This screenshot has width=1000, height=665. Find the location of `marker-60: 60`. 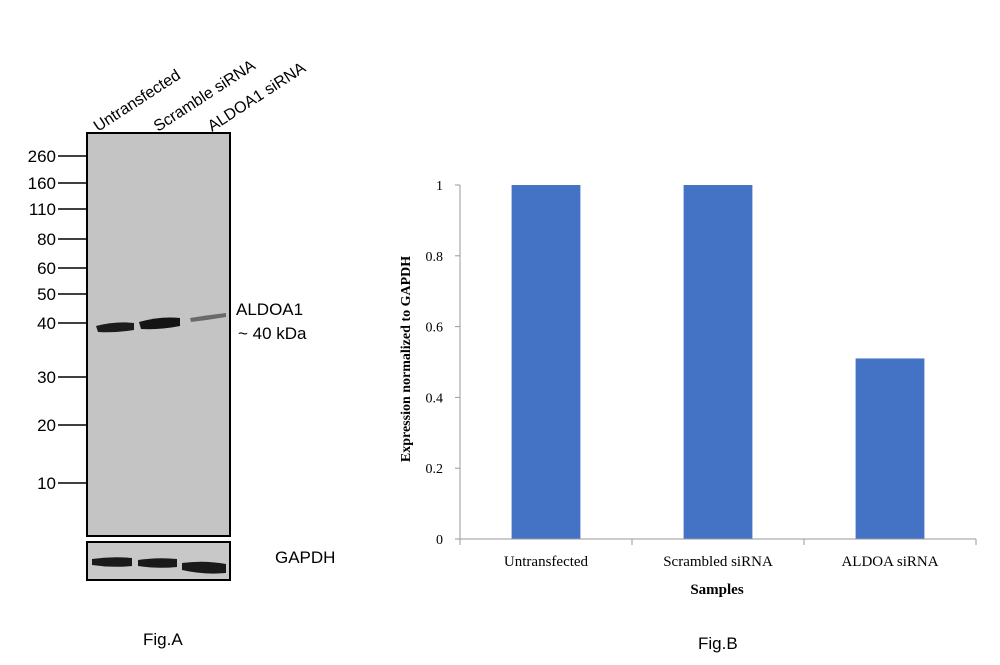

marker-60: 60 is located at coordinates (46, 268).